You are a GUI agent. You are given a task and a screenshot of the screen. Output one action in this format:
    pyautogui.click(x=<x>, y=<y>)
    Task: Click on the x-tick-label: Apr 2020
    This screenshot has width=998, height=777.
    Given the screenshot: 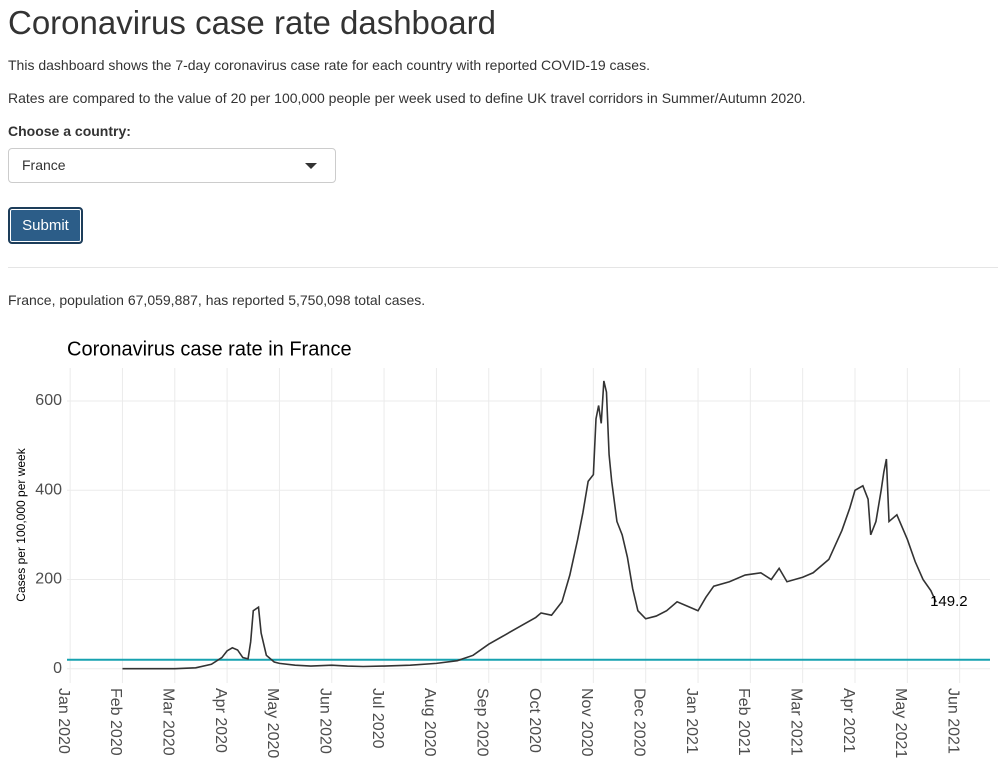 What is the action you would take?
    pyautogui.click(x=220, y=720)
    